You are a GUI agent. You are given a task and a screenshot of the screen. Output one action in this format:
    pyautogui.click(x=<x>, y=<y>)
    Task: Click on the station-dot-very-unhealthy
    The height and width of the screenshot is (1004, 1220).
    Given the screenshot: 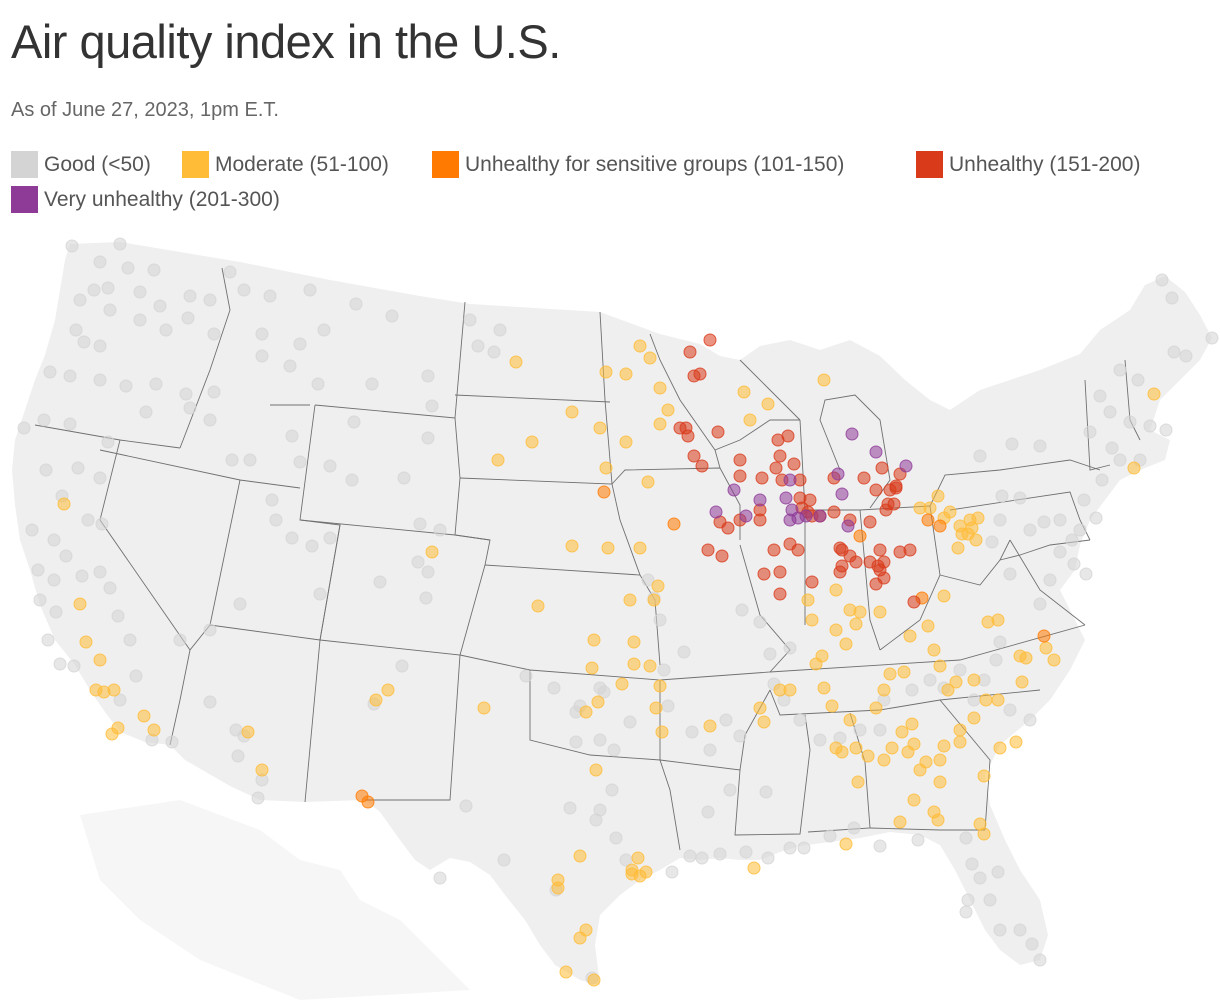 What is the action you would take?
    pyautogui.click(x=906, y=466)
    